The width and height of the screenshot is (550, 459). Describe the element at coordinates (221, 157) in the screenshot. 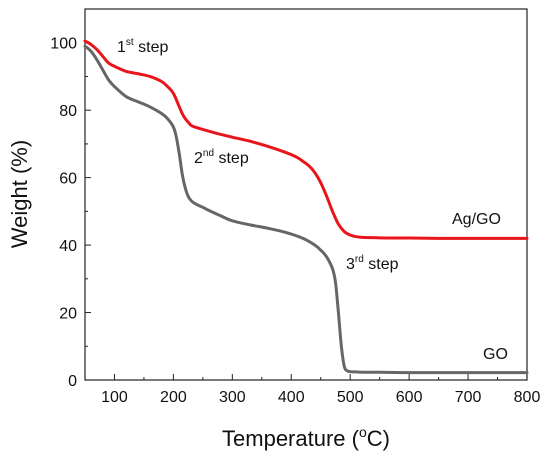

I see `annotation-step-2: 2nd step` at that location.